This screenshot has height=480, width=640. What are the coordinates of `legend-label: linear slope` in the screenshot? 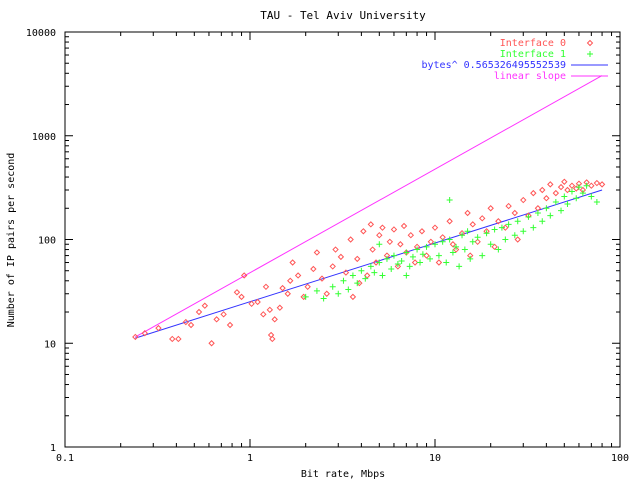 It's located at (530, 76).